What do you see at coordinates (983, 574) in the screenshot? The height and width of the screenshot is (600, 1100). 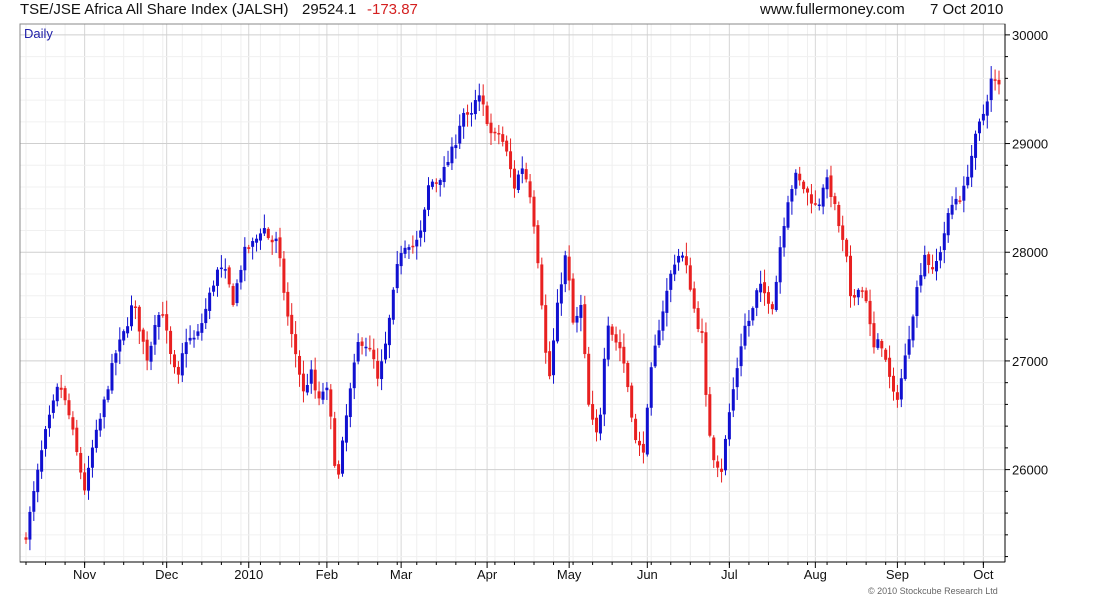 I see `x-tick-label: Oct` at bounding box center [983, 574].